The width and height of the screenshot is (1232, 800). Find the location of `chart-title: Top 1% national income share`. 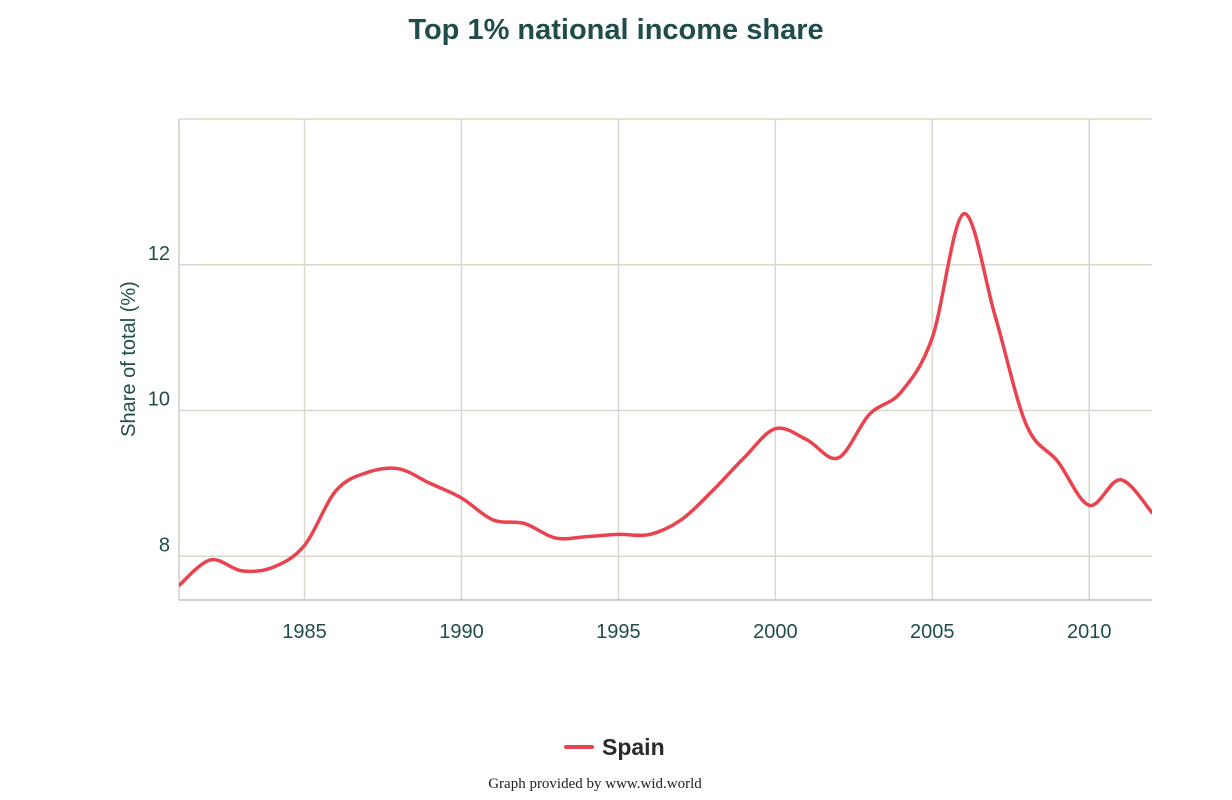

chart-title: Top 1% national income share is located at coordinates (616, 30).